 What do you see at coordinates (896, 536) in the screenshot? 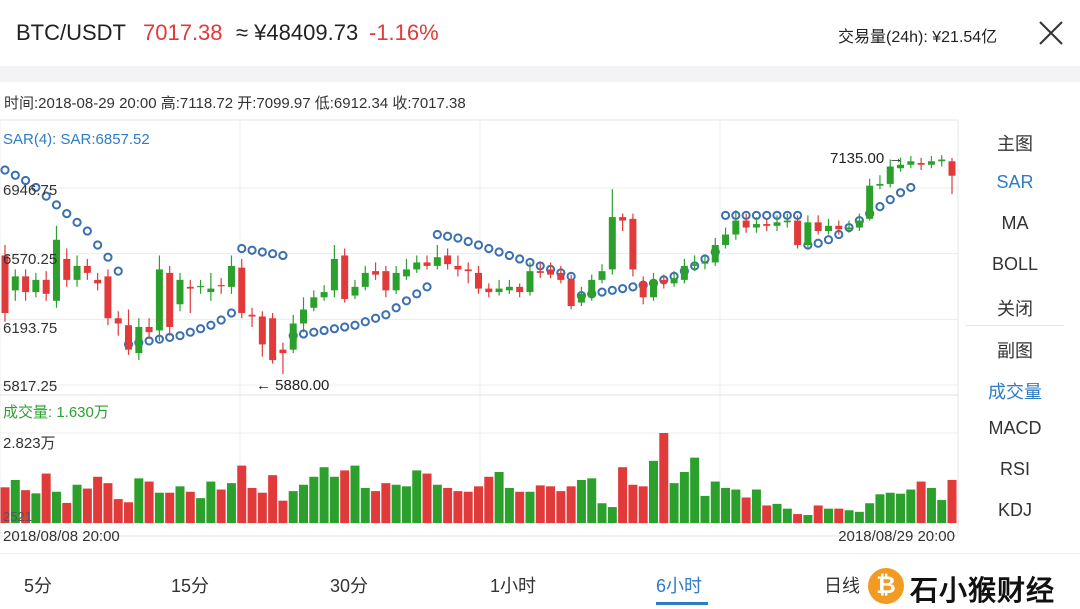
I see `date-end-label: 2018/08/29 20:00` at bounding box center [896, 536].